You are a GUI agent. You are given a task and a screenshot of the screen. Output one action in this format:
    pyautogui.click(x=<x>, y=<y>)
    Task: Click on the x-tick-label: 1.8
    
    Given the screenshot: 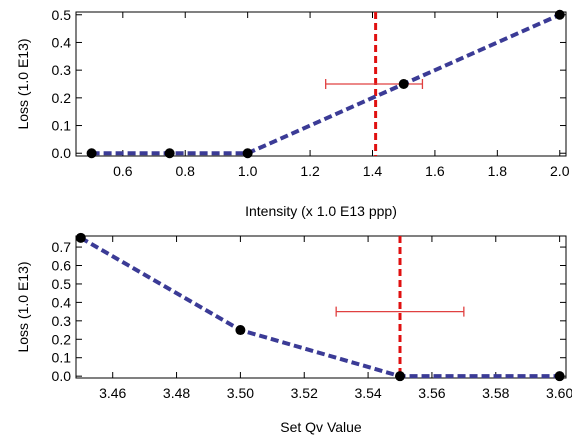 What is the action you would take?
    pyautogui.click(x=498, y=171)
    